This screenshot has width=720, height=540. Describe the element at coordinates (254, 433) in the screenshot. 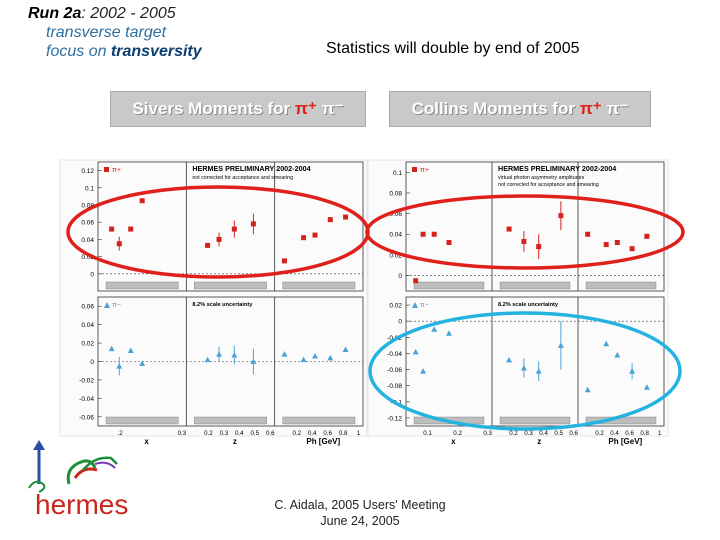

I see `sivers-x-tick-label: 0.5` at that location.